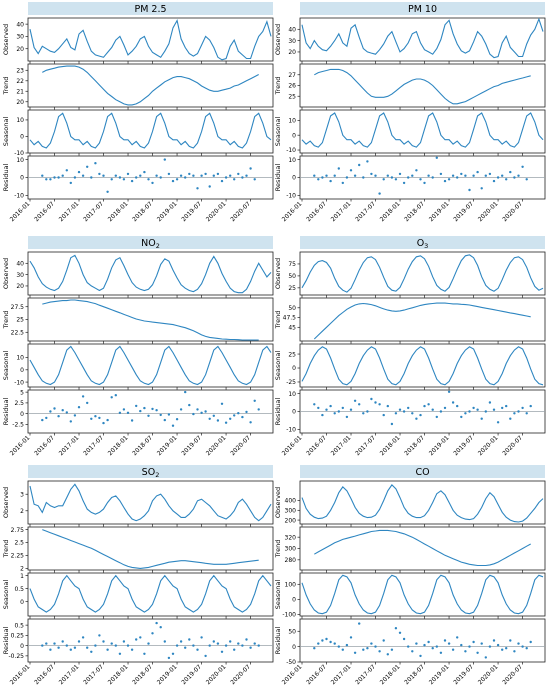 The image size is (550, 699). What do you see at coordinates (365, 445) in the screenshot?
I see `xtick-label: 2017-07` at bounding box center [365, 445].